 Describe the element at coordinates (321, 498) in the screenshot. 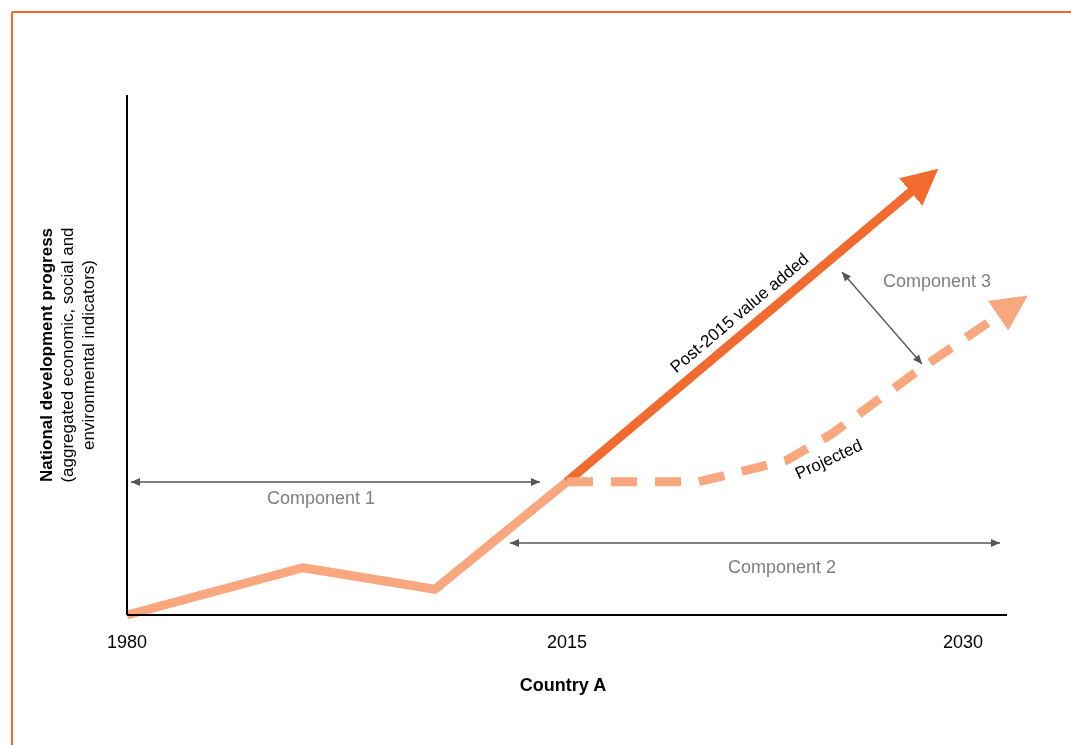

I see `annotation: Component 1` at that location.